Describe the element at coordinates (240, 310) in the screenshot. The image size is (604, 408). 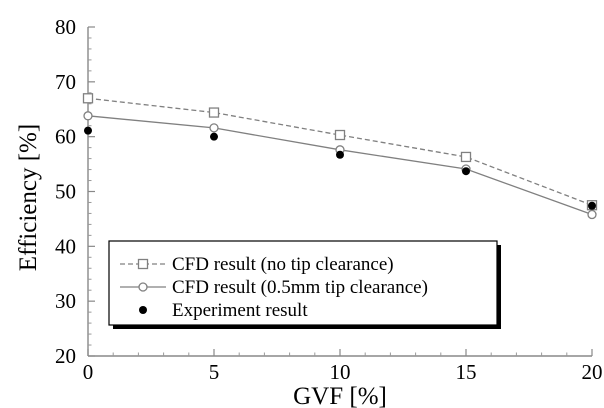
I see `legend-label-experiment: Experiment result` at that location.